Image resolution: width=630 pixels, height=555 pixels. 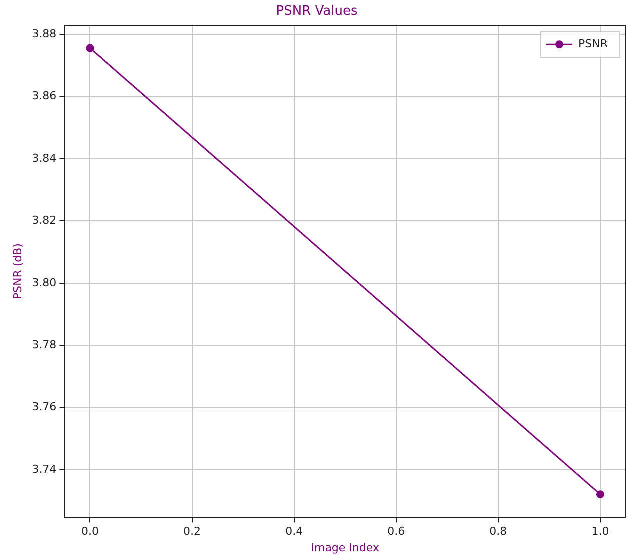 What do you see at coordinates (44, 33) in the screenshot?
I see `y-tick-label: 3.88` at bounding box center [44, 33].